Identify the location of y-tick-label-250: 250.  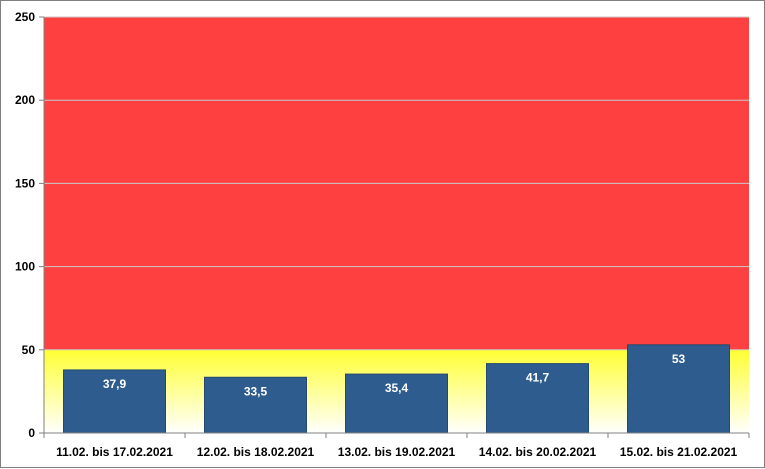
(25, 17).